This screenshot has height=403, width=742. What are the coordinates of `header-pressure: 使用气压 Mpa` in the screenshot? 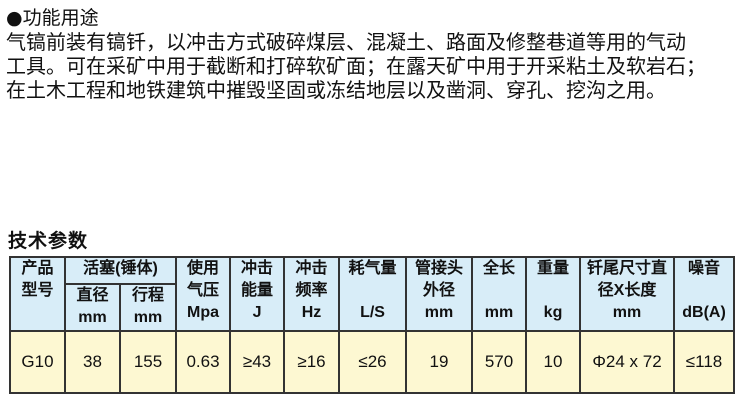 It's located at (203, 294).